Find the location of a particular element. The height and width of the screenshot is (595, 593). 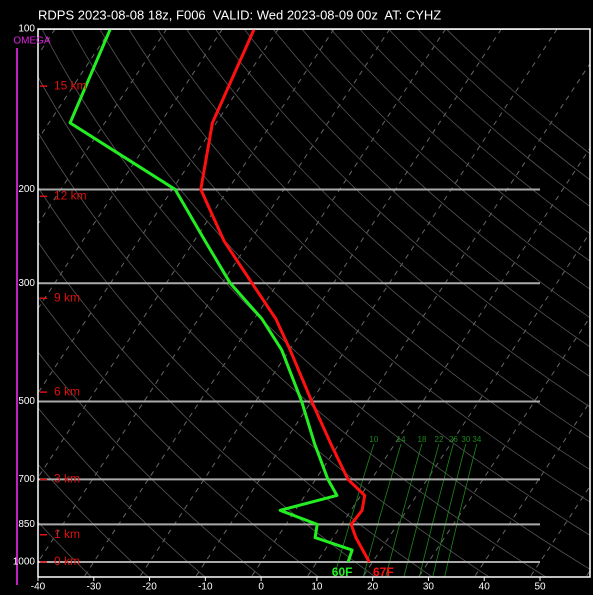

y-tick-label: 100 is located at coordinates (26, 29).